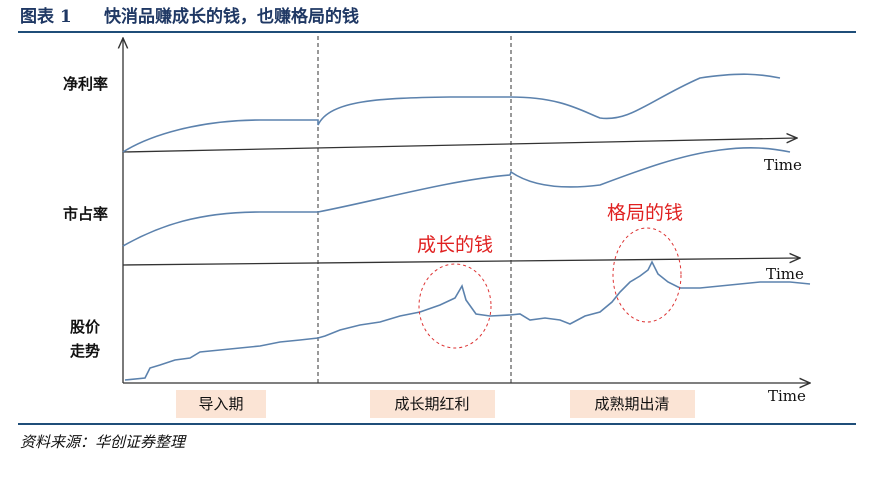 This screenshot has width=874, height=477. I want to click on annotation: 格局的钱, so click(645, 213).